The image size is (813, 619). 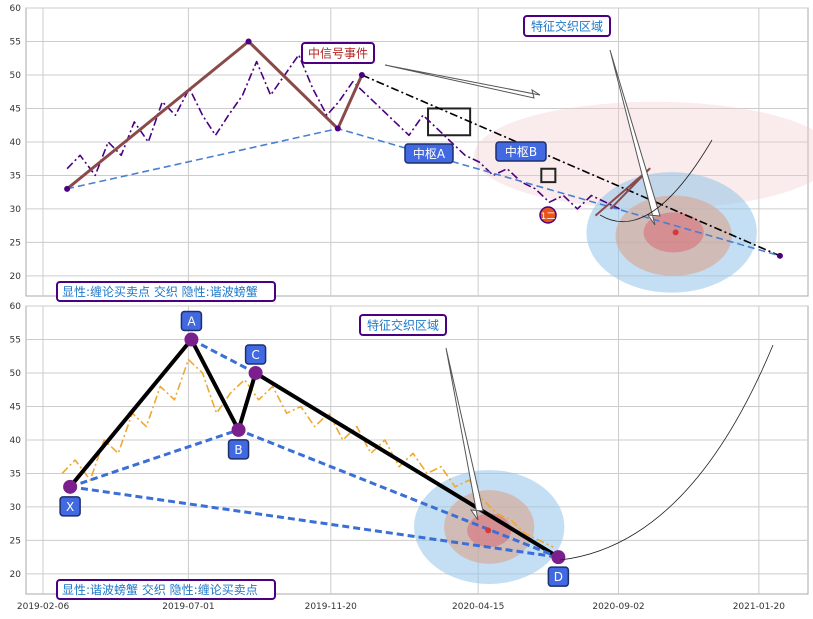 I want to click on probability-ellipse, so click(x=643, y=155).